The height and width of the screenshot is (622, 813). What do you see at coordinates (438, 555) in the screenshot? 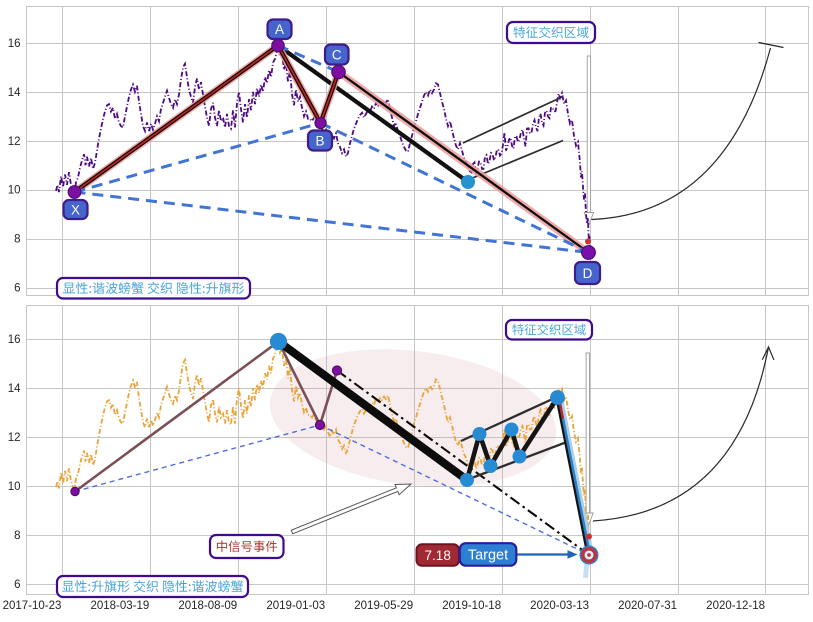
I see `svg-text: 7.18` at bounding box center [438, 555].